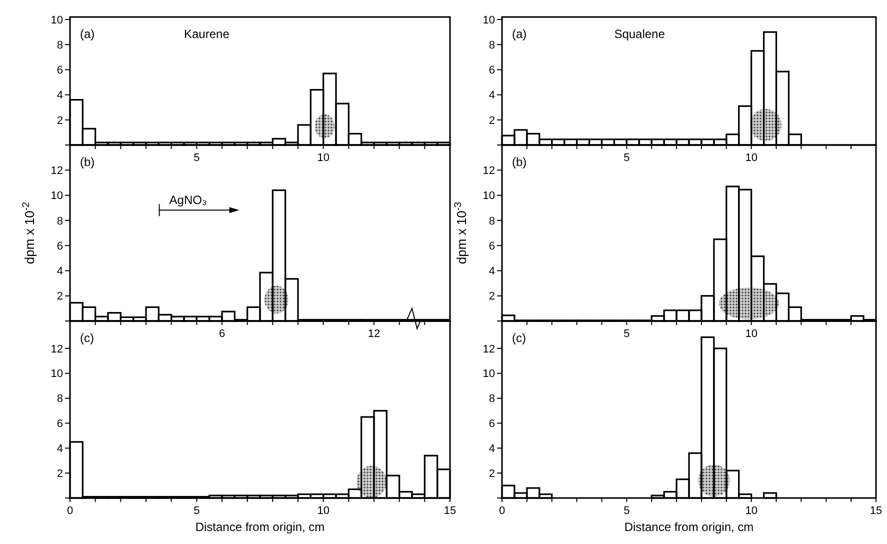 This screenshot has width=887, height=544. Describe the element at coordinates (640, 34) in the screenshot. I see `text: Squalene` at that location.